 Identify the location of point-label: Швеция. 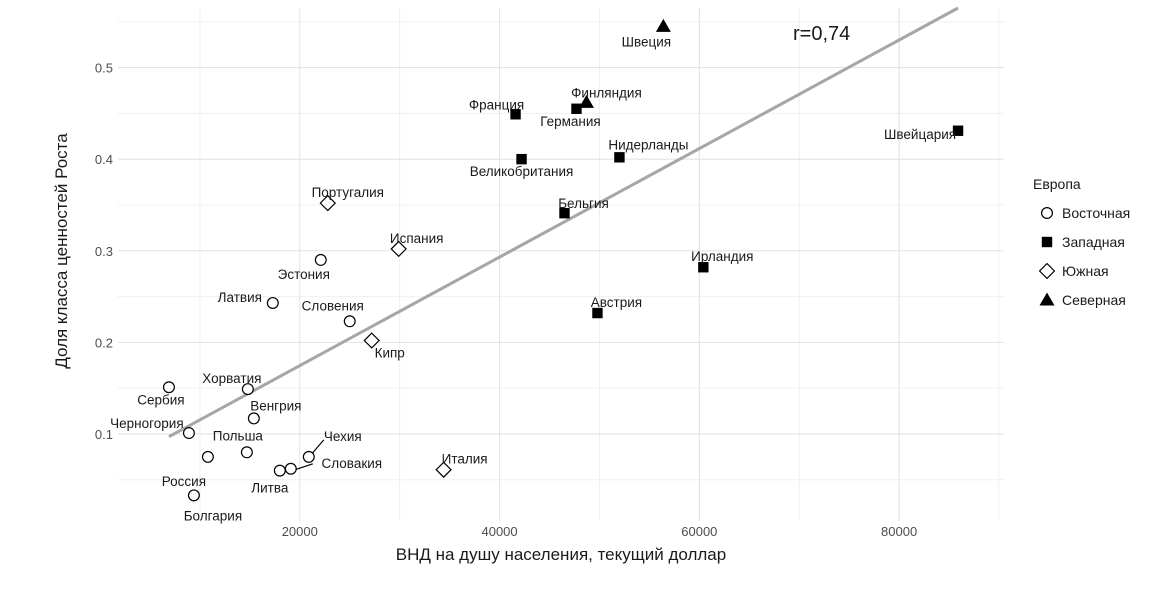
(647, 41).